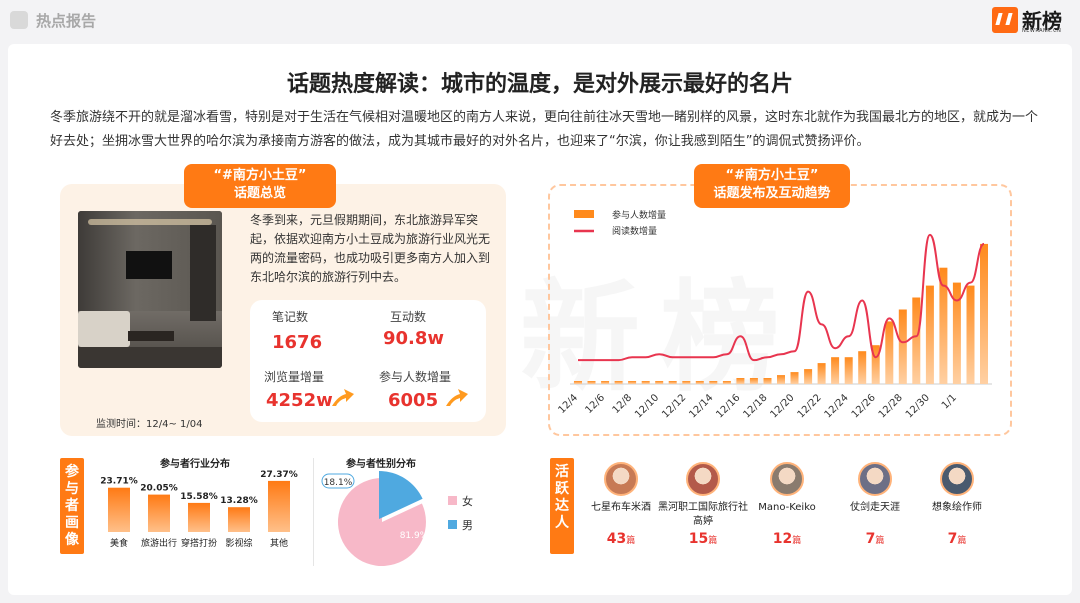  I want to click on trend-bar-12/16, so click(740, 381).